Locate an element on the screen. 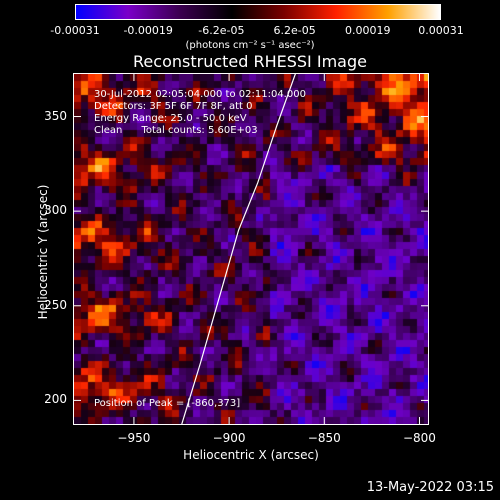 This screenshot has width=500, height=500. colorbar-tick-label: -6.2e-05 is located at coordinates (221, 30).